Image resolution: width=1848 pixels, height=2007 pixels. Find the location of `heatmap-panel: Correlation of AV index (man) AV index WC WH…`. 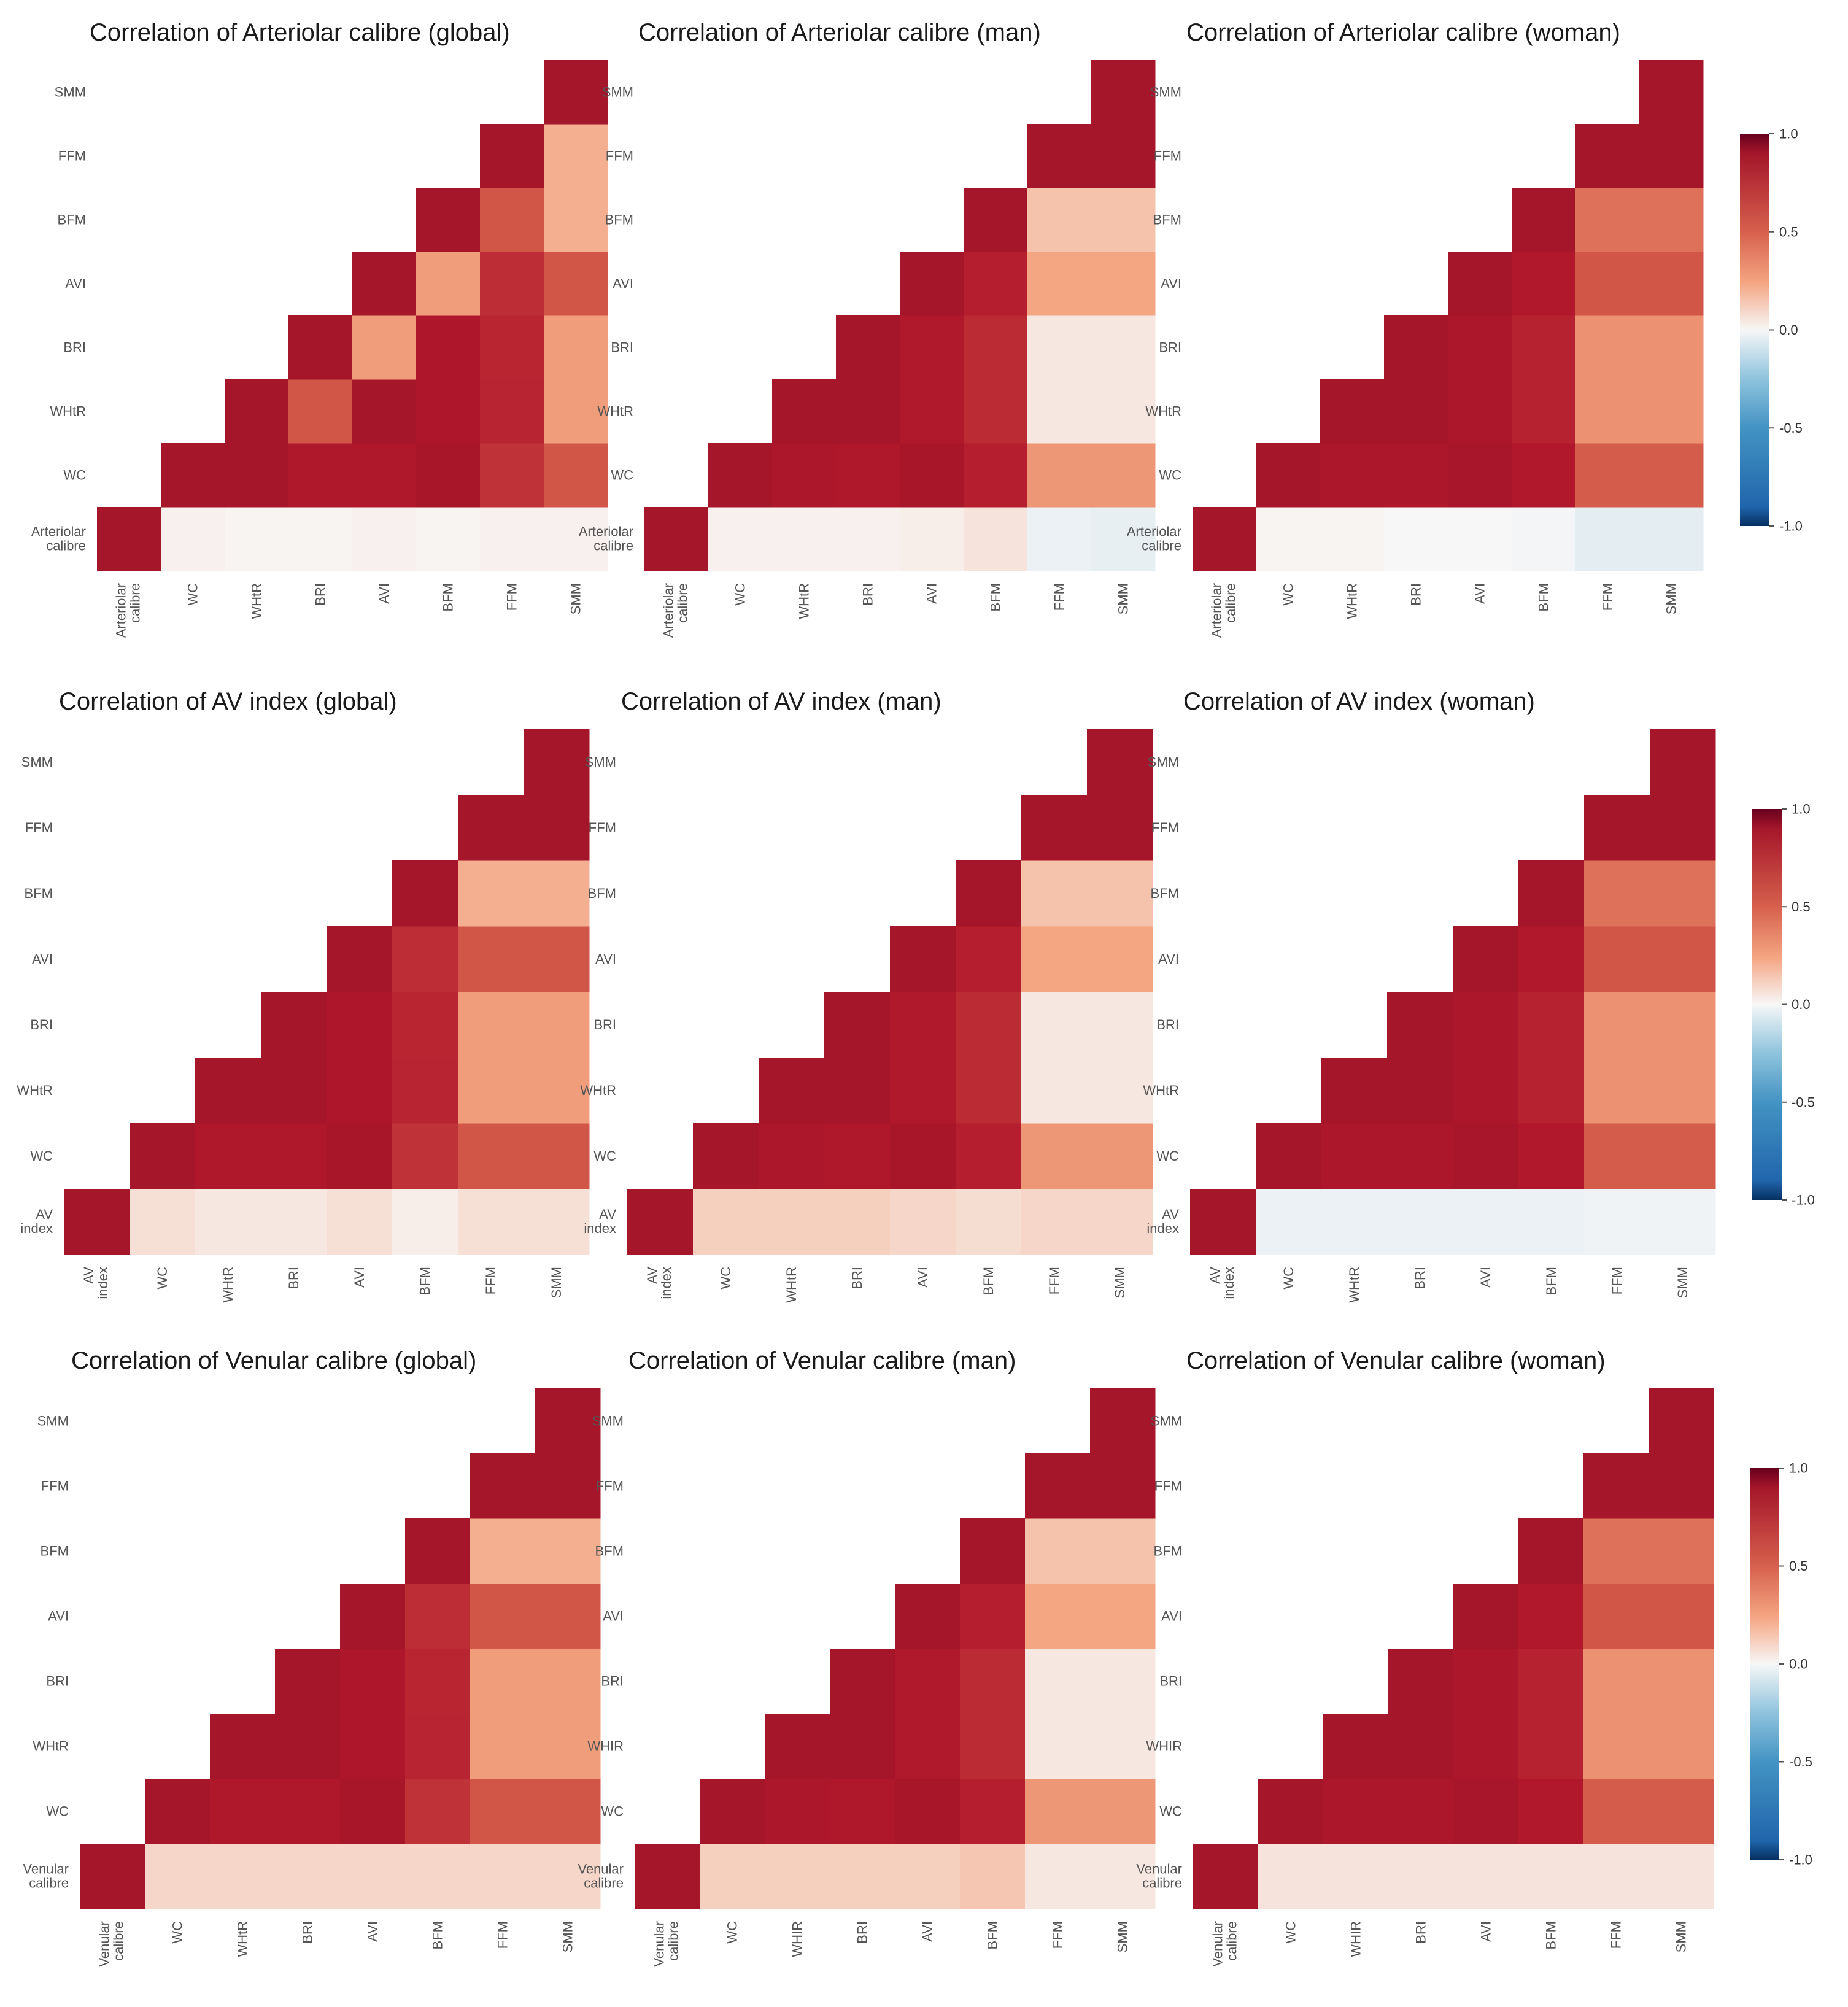

heatmap-panel: Correlation of AV index (man) AV index WC WH… is located at coordinates (866, 995).